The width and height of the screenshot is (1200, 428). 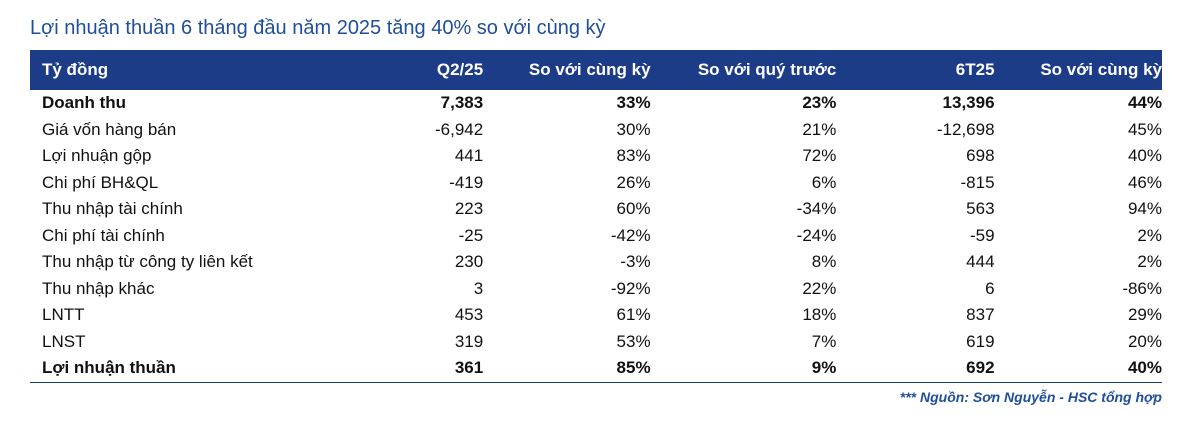 I want to click on table-cell: 453, so click(x=469, y=315).